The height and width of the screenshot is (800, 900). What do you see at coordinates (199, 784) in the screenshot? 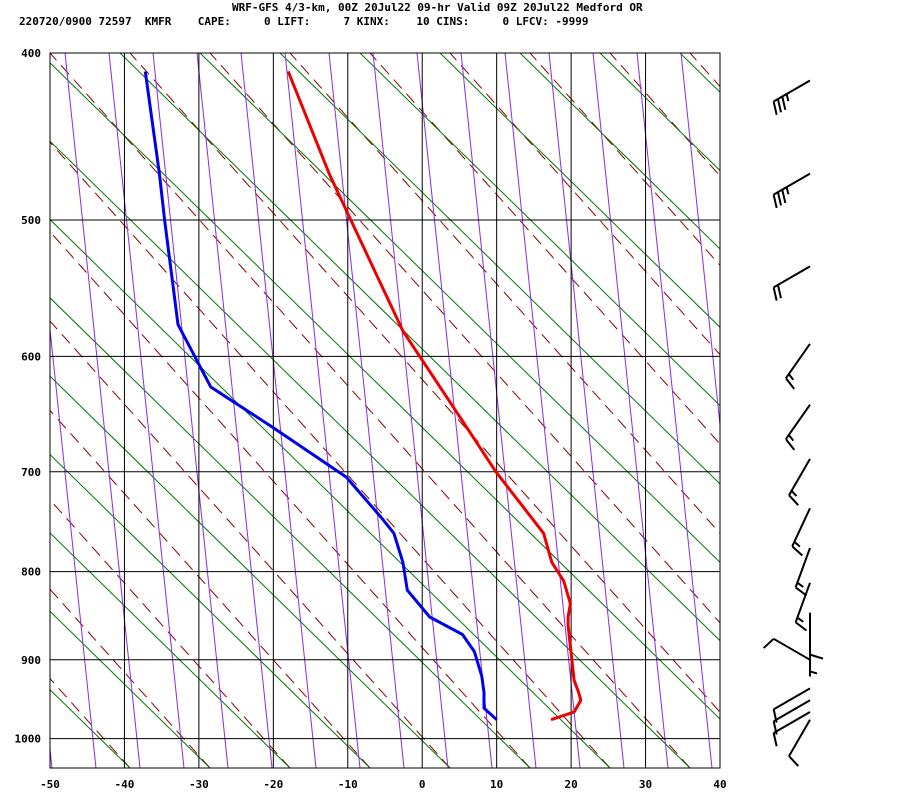
I see `x-tick-label: -30` at bounding box center [199, 784].